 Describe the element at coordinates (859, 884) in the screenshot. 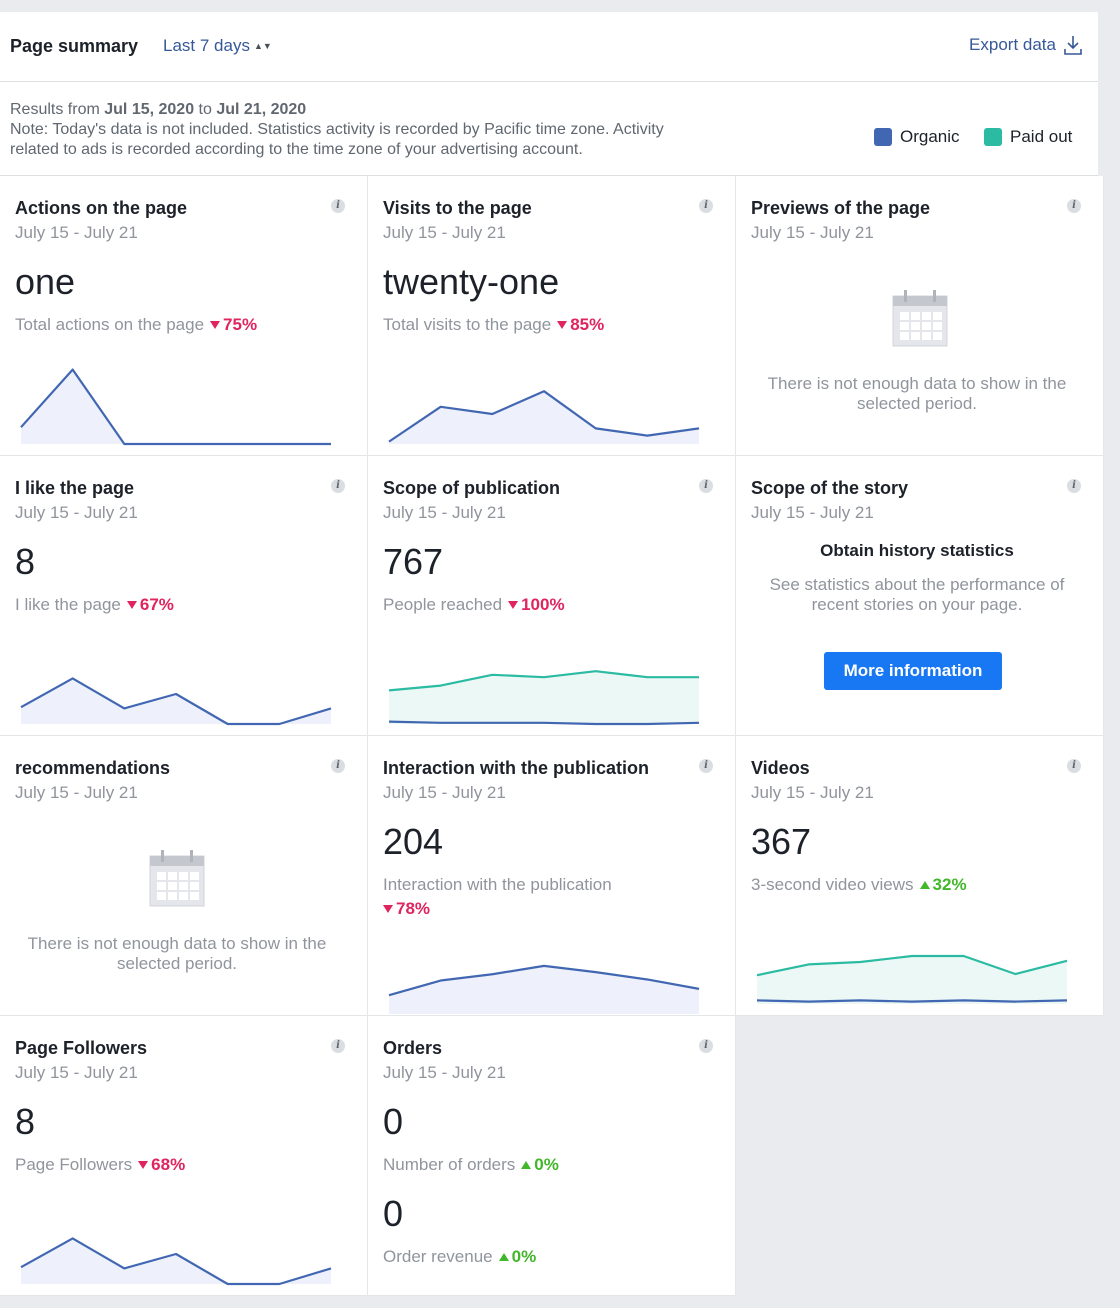

I see `metric-label: 3-second video views 32%` at that location.